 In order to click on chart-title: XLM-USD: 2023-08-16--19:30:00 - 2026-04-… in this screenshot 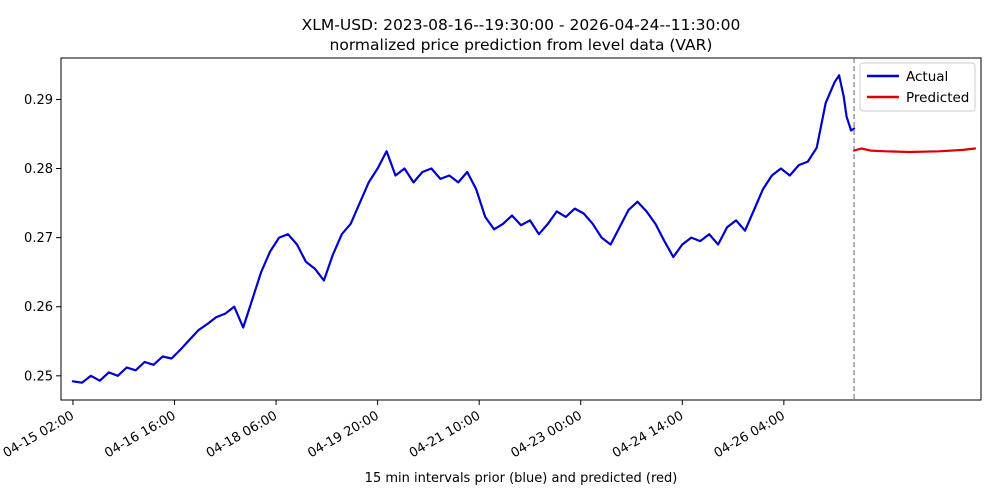, I will do `click(521, 25)`.